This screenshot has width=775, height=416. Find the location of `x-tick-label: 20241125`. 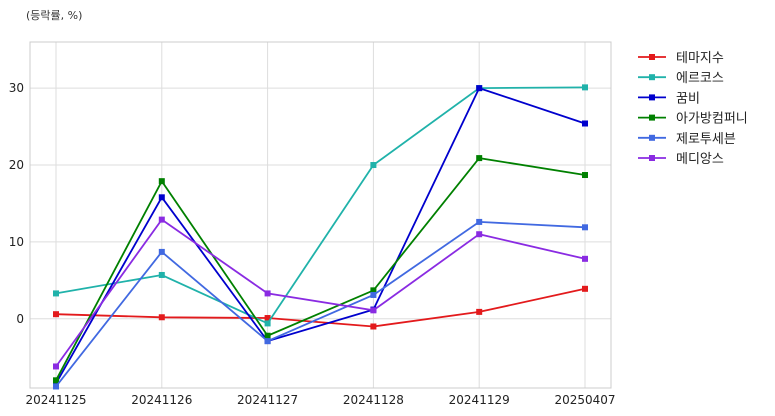

x-tick-label: 20241125 is located at coordinates (55, 400).